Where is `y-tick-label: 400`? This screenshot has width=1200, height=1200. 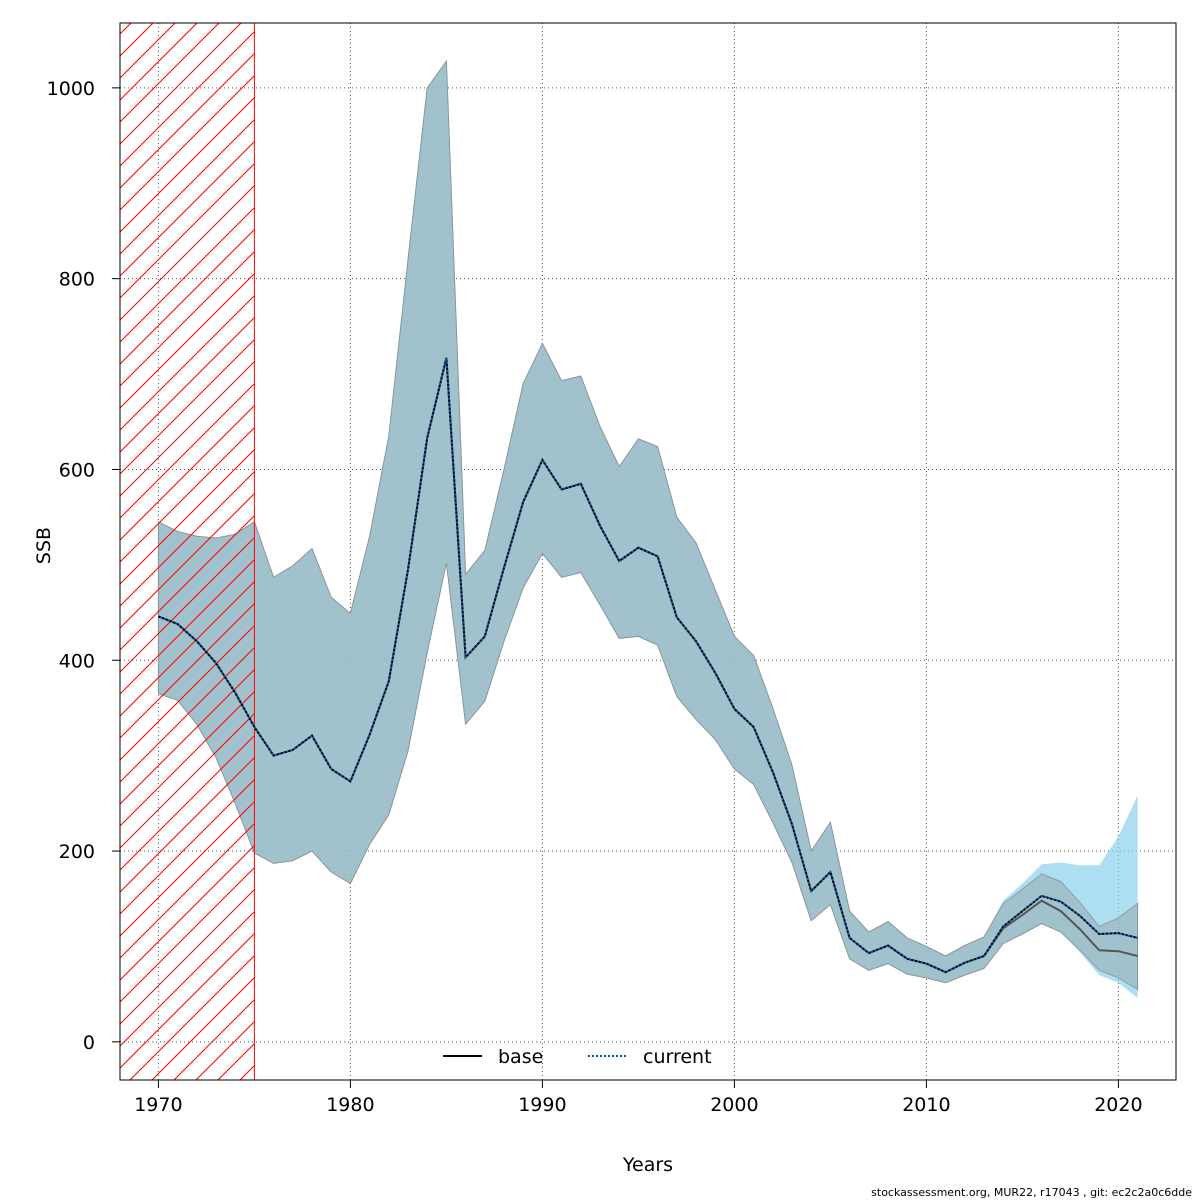 y-tick-label: 400 is located at coordinates (77, 661).